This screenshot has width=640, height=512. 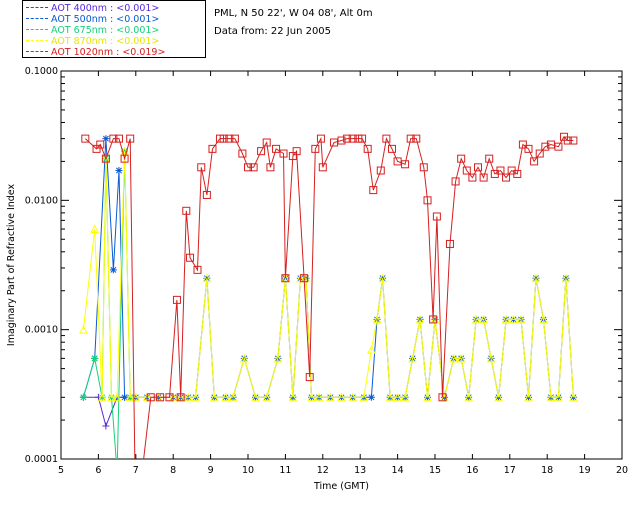 What do you see at coordinates (547, 470) in the screenshot?
I see `x-tick-label: 18` at bounding box center [547, 470].